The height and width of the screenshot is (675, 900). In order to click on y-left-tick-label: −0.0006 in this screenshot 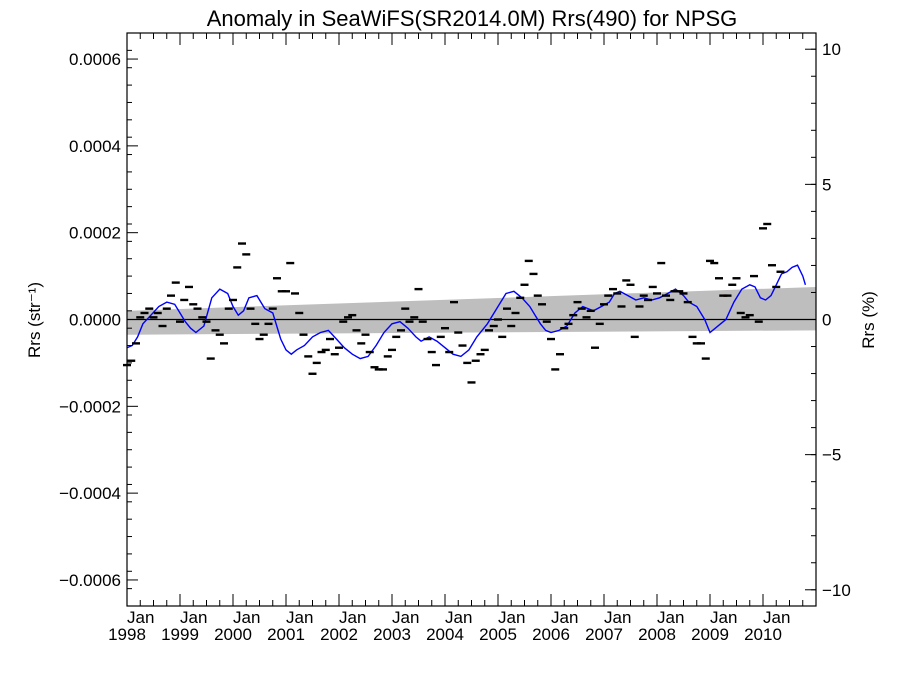, I will do `click(90, 580)`.